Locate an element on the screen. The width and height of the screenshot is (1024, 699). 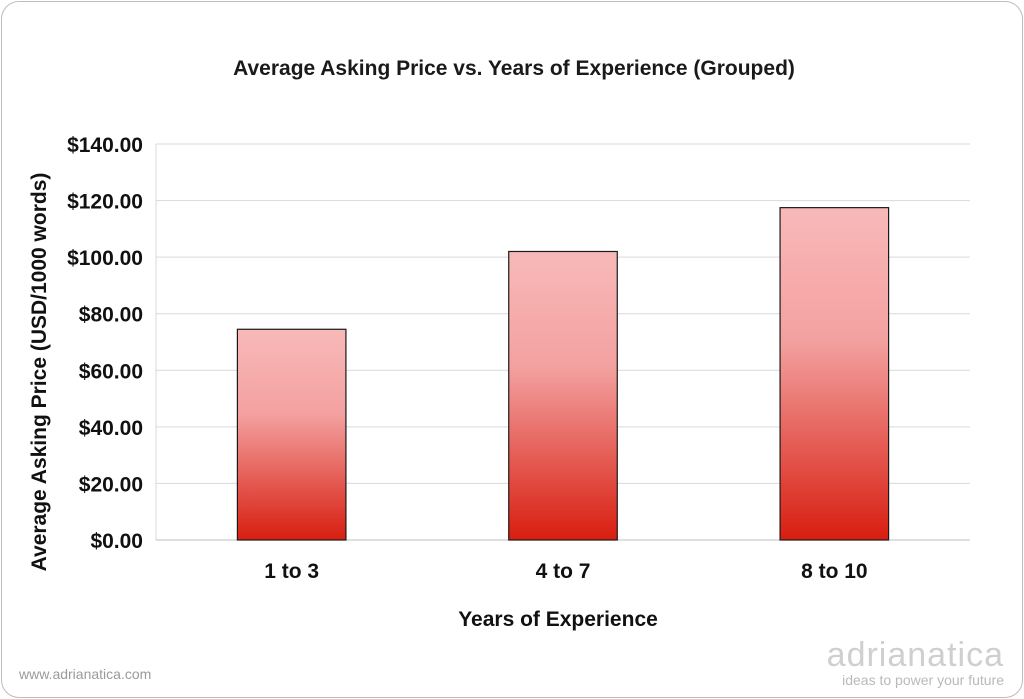
y-tick-label: $20.00 is located at coordinates (111, 484).